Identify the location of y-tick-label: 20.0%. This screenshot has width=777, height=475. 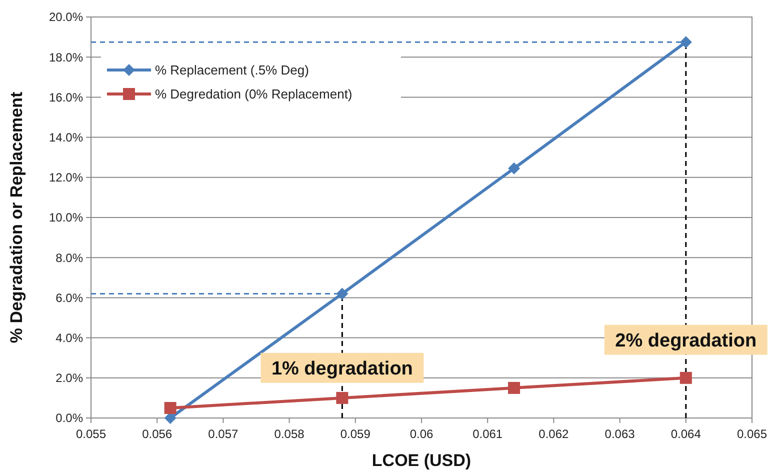
(66, 17).